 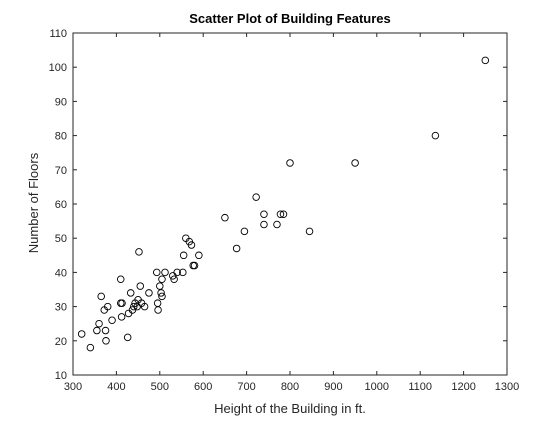 I want to click on y-axis-title: Number of Floors, so click(x=33, y=202).